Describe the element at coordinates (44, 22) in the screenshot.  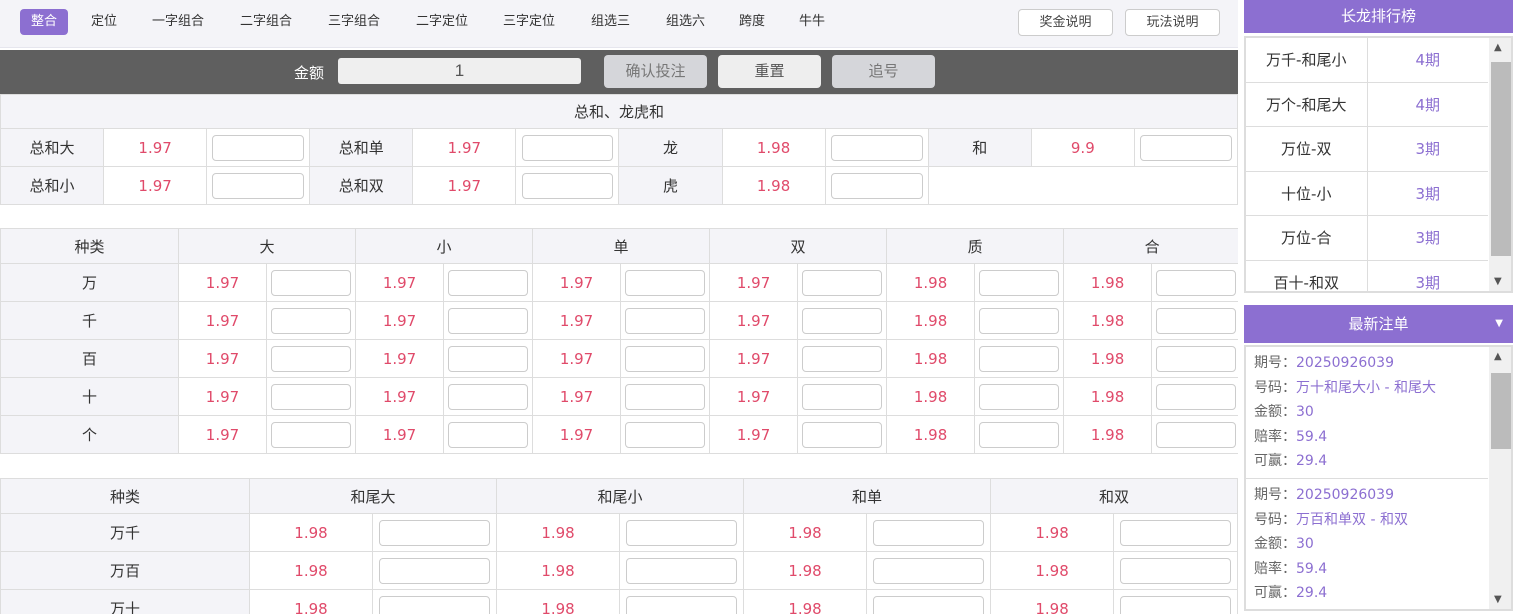
I see `tab-0: 整合` at that location.